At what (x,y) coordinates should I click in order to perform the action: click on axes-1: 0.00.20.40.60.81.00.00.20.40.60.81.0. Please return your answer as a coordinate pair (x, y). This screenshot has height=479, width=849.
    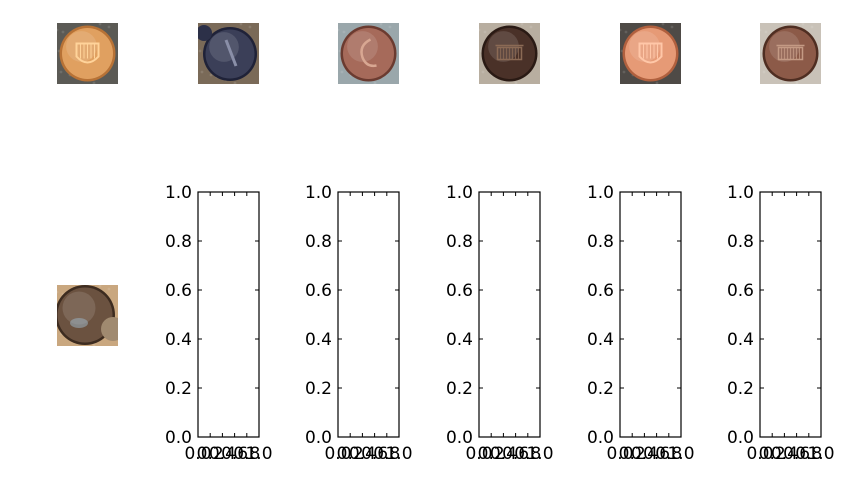
    Looking at the image, I should click on (219, 323).